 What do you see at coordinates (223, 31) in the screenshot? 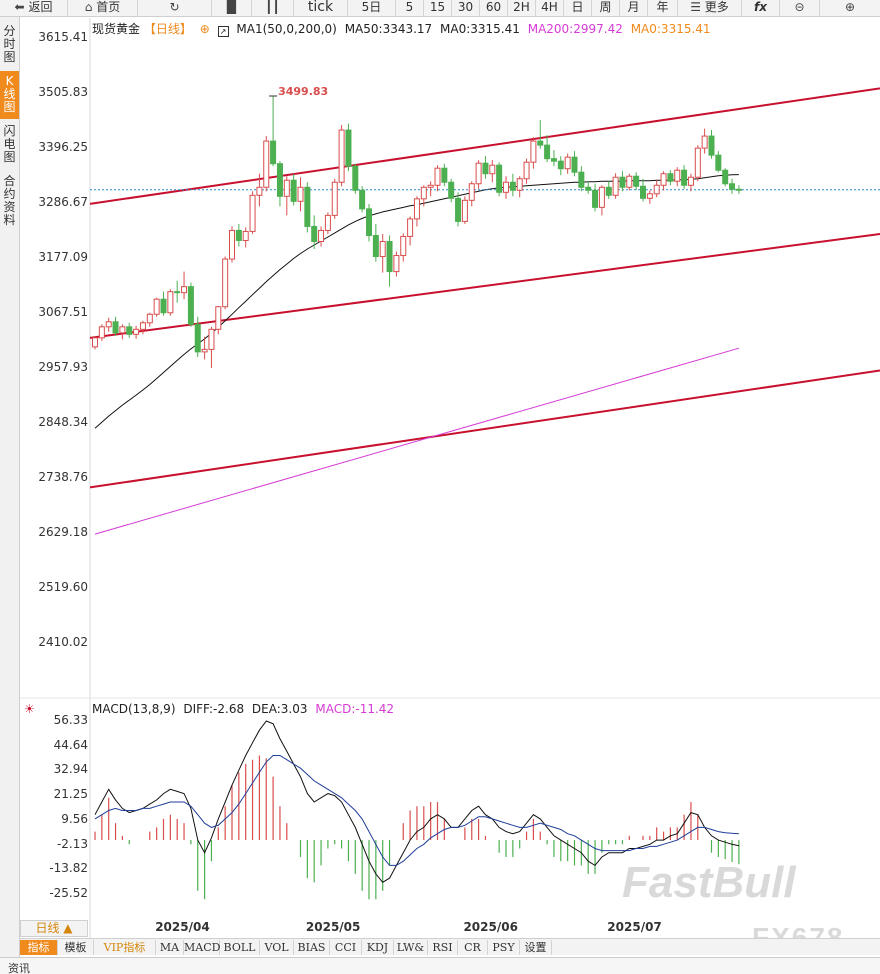
I see `indicator-box-icon: ↗` at bounding box center [223, 31].